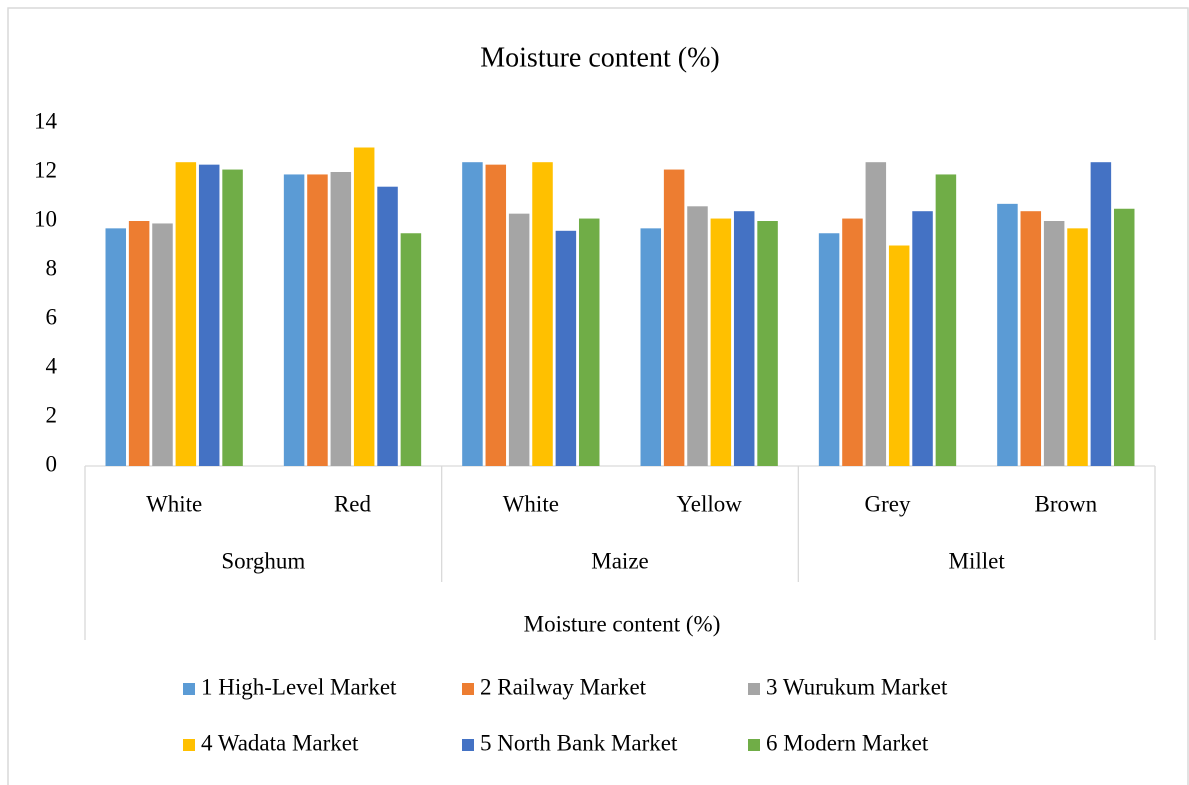  Describe the element at coordinates (709, 503) in the screenshot. I see `x-tick-label: Yellow` at that location.